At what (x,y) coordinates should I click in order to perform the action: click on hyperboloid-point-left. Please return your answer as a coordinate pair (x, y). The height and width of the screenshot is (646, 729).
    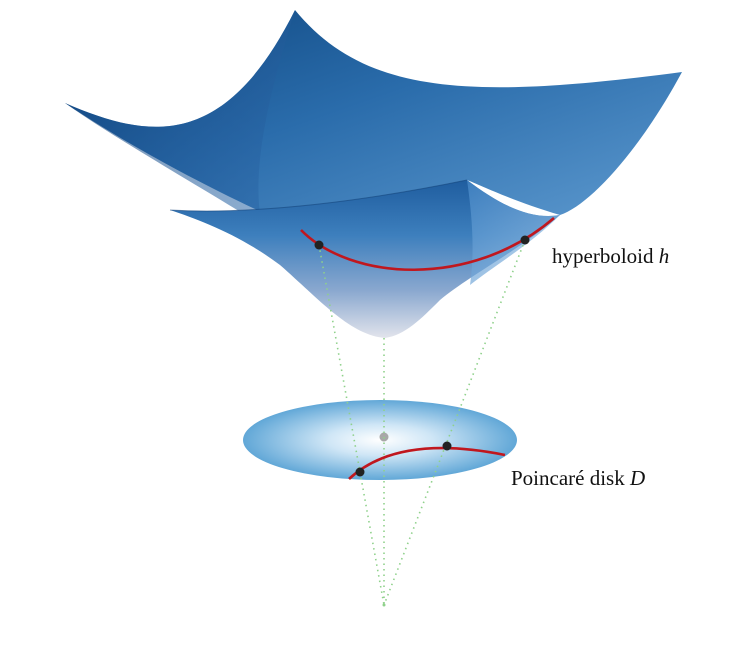
    Looking at the image, I should click on (319, 245).